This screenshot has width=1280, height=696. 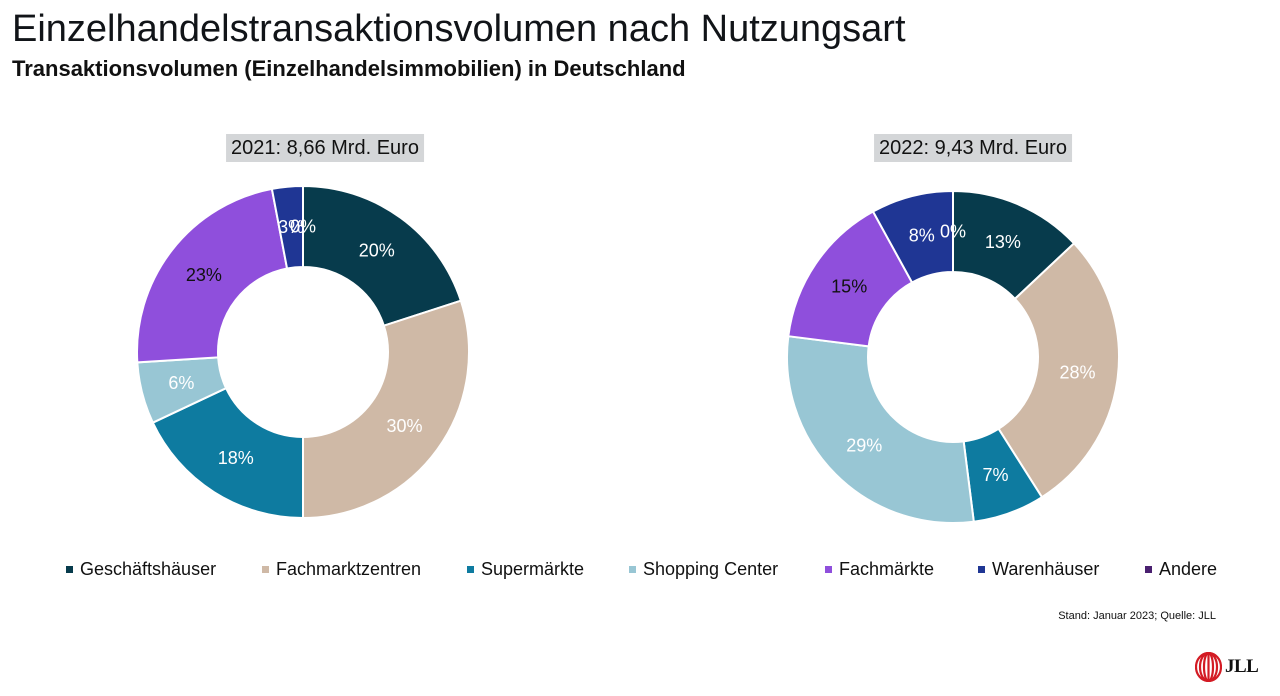 I want to click on donut-slice-shopping-center, so click(x=880, y=429).